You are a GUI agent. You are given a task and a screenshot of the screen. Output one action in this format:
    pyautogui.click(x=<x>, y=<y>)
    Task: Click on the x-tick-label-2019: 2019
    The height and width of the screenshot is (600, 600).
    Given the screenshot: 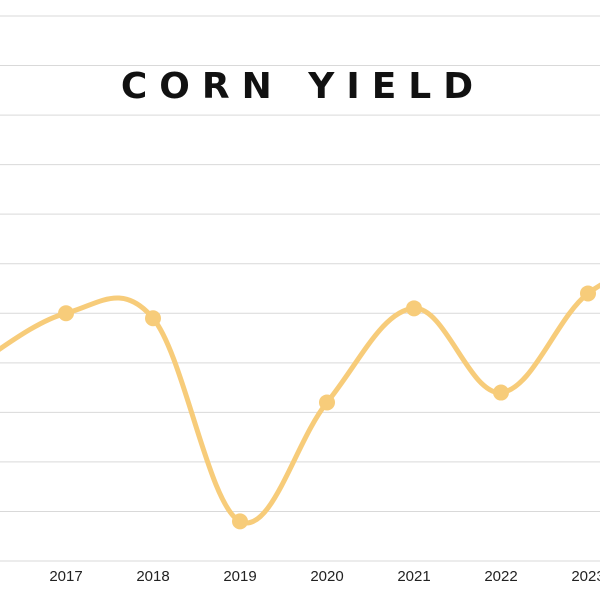 What is the action you would take?
    pyautogui.click(x=239, y=576)
    